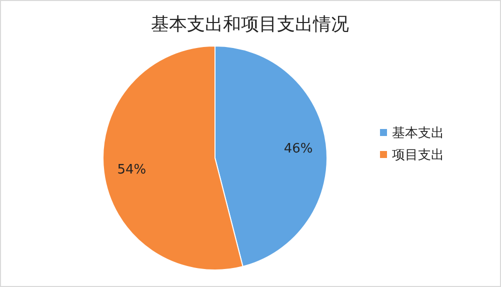 The width and height of the screenshot is (501, 287). What do you see at coordinates (298, 148) in the screenshot?
I see `data-label: 46%` at bounding box center [298, 148].